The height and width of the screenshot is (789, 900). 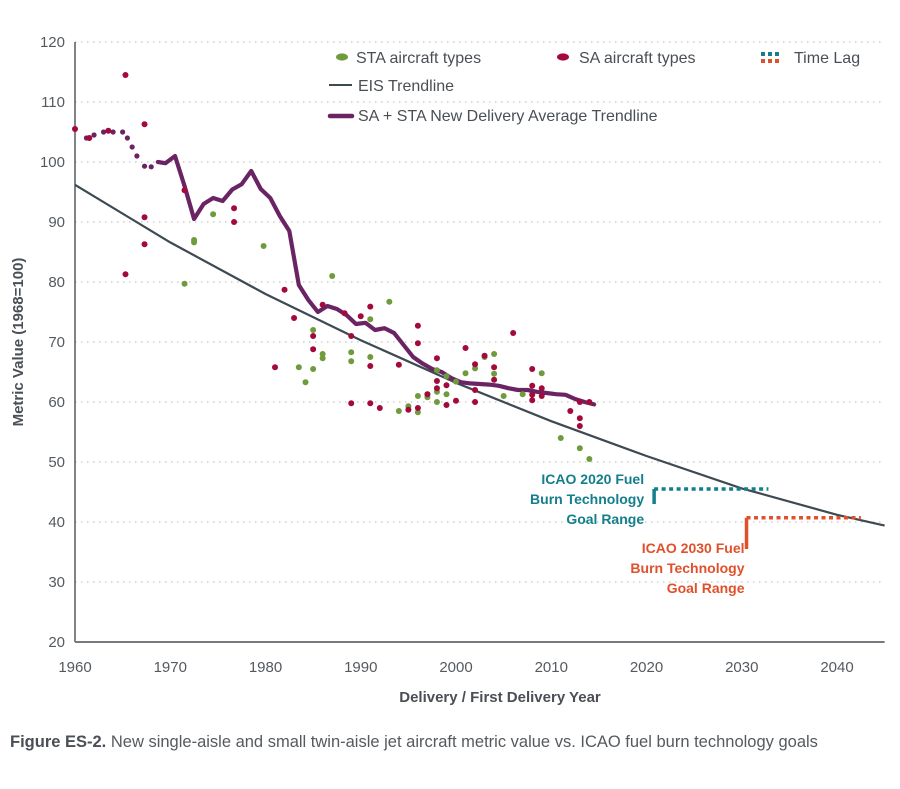 I want to click on legend-label: SA + STA New Delivery Average Trendline, so click(x=508, y=116).